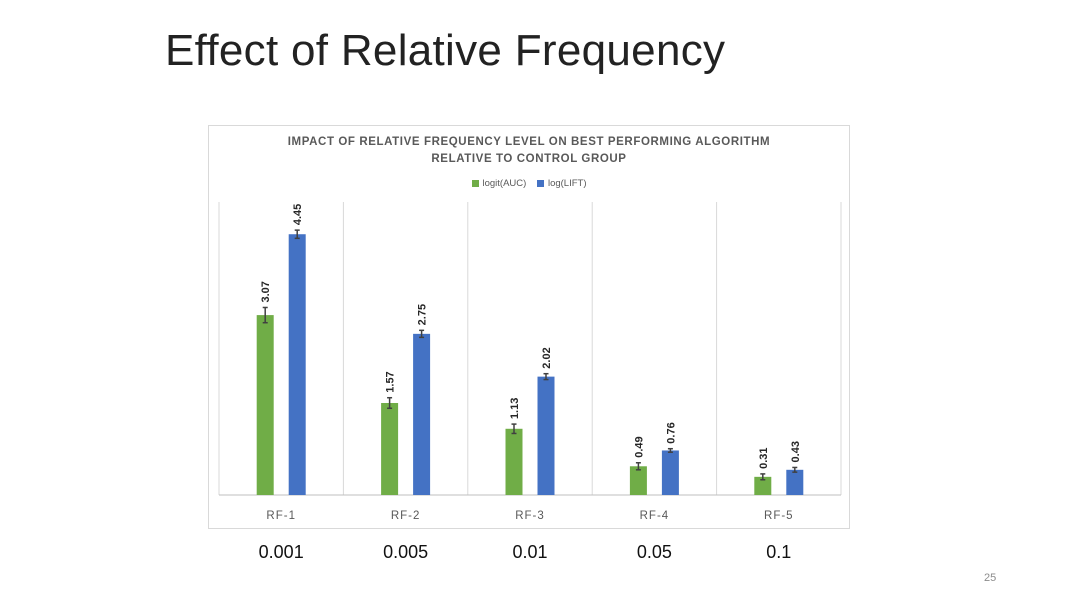 The image size is (1080, 607). Describe the element at coordinates (547, 357) in the screenshot. I see `data-label-lift: 2.02` at that location.